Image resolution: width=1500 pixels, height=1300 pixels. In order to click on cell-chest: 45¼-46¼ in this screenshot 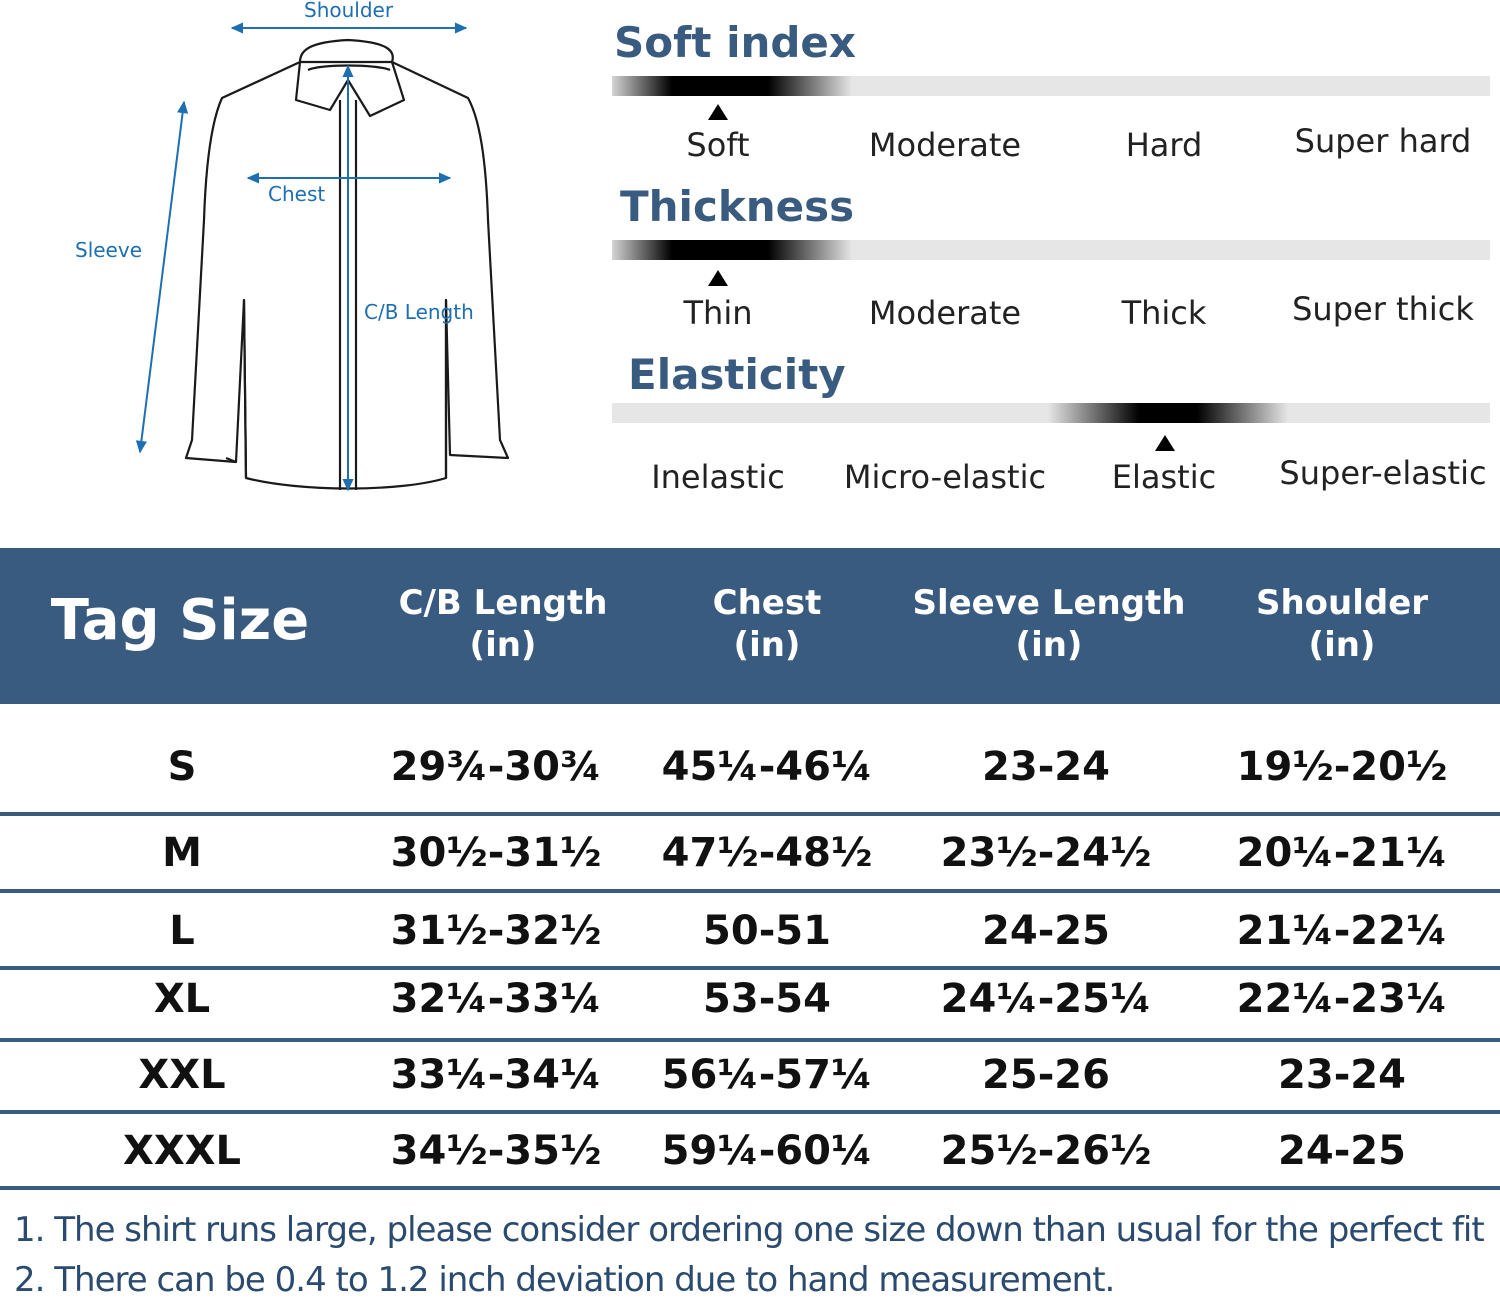, I will do `click(767, 767)`.